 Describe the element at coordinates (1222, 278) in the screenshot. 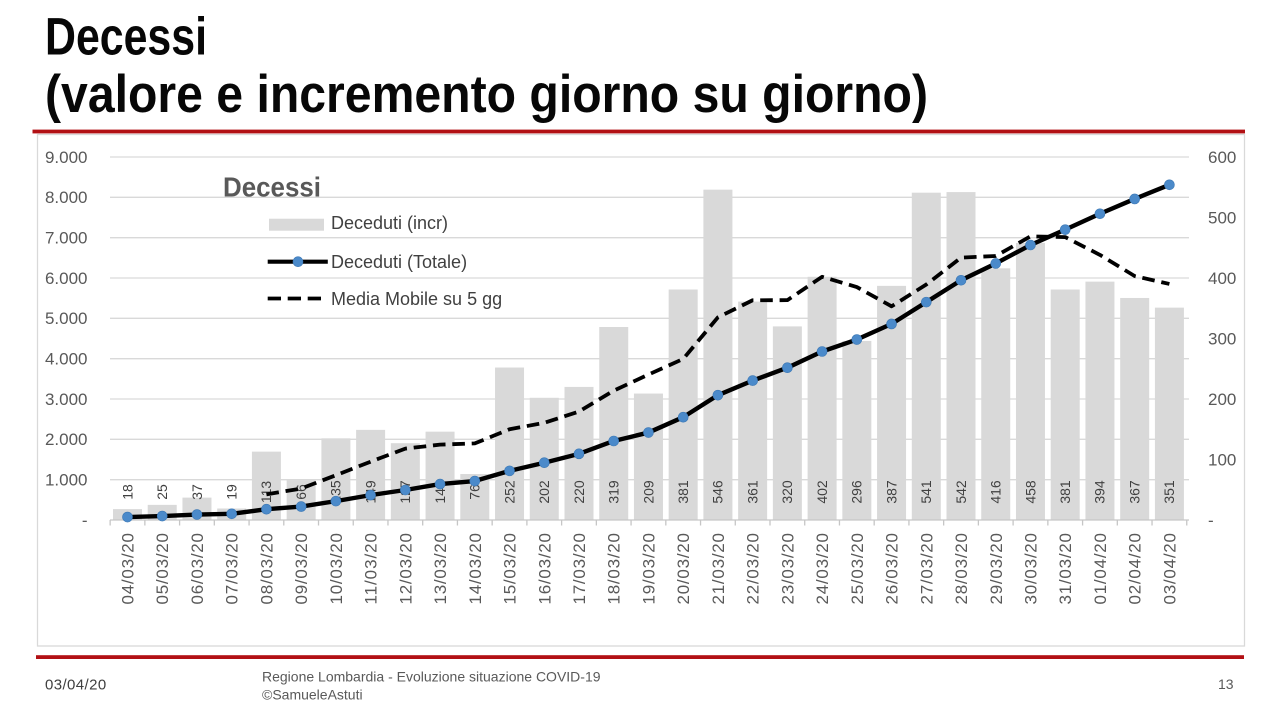

I see `svg-text: 400` at that location.